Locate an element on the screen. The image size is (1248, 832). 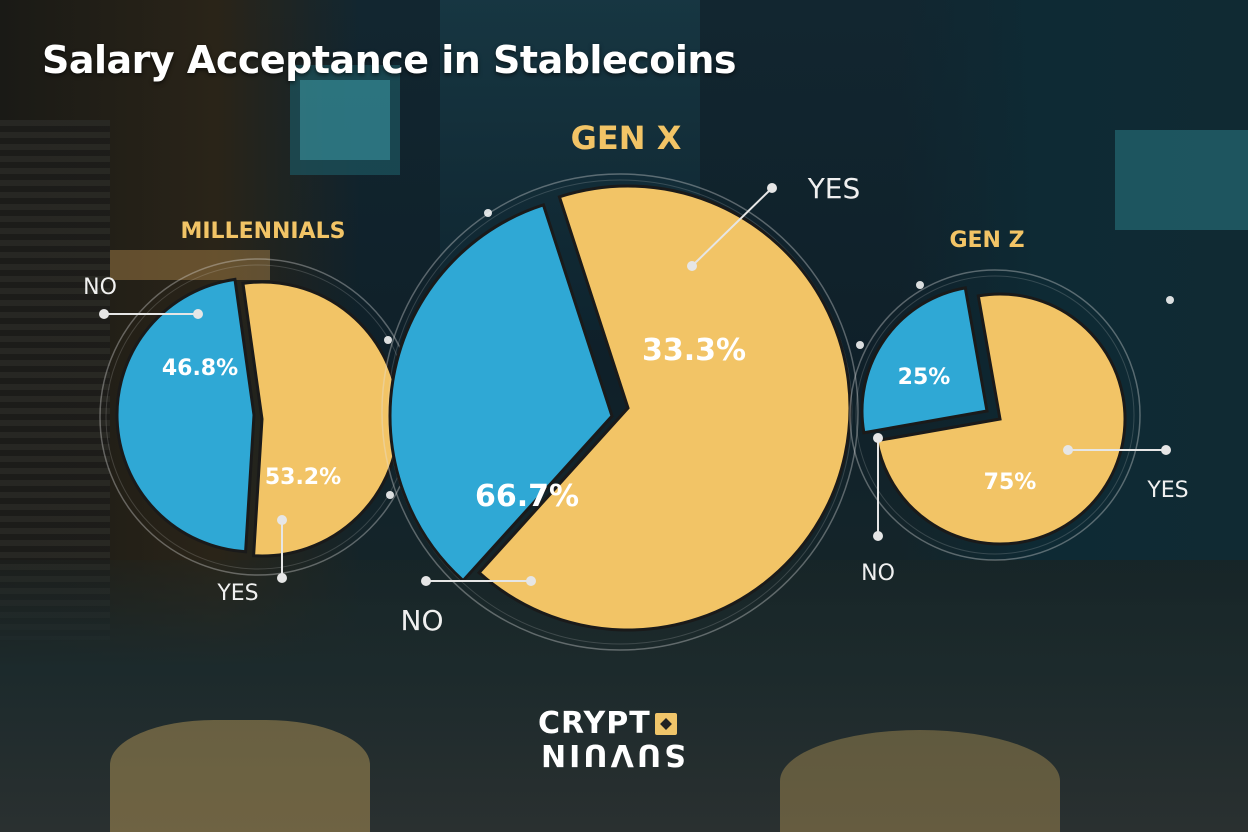
millennials-yes-leader-dot-a is located at coordinates (282, 520).